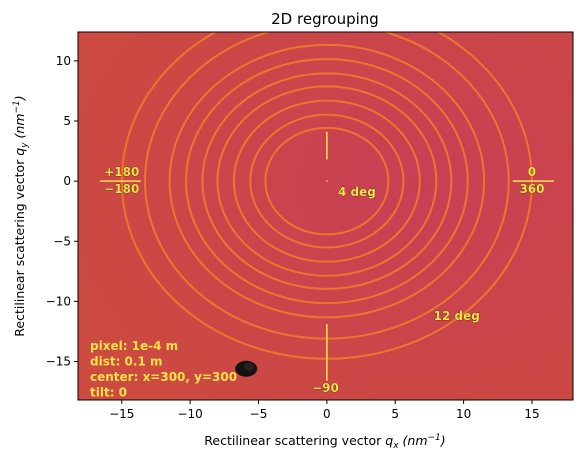 Image resolution: width=583 pixels, height=462 pixels. Describe the element at coordinates (189, 414) in the screenshot. I see `x-tick-label: −10` at that location.